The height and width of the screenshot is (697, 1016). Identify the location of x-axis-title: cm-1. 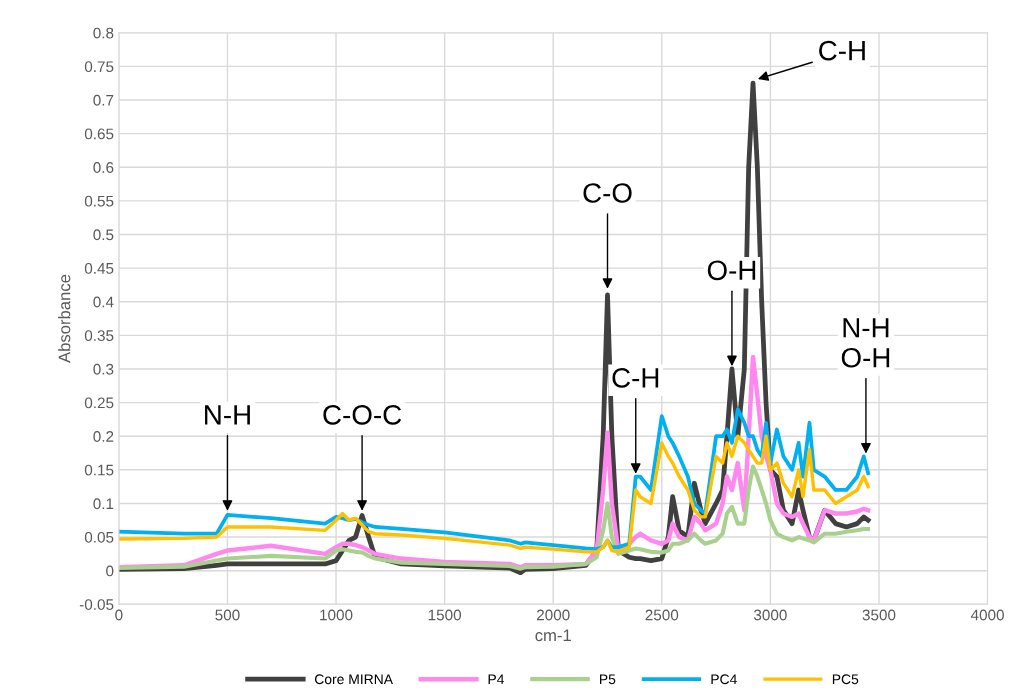
(553, 635).